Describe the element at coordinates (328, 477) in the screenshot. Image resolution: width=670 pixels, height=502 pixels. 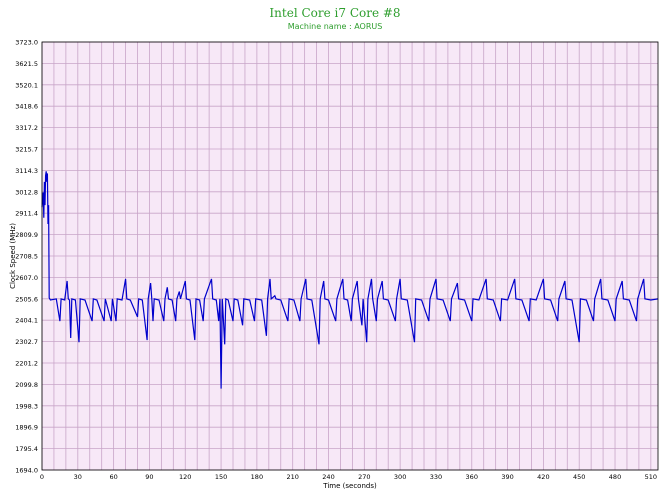
I see `x-tick-label: 240` at that location.